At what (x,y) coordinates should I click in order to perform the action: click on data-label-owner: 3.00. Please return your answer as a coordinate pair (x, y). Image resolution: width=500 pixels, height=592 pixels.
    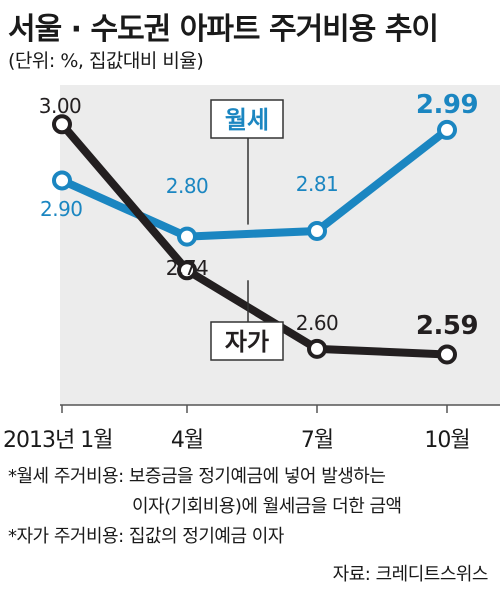
    Looking at the image, I should click on (60, 106).